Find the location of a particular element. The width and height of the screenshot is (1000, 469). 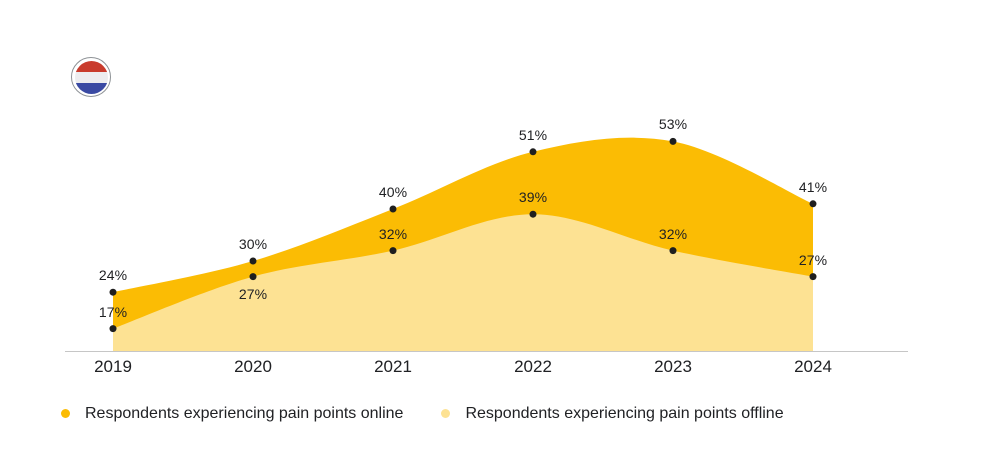

flag-stripe-white is located at coordinates (91, 77).